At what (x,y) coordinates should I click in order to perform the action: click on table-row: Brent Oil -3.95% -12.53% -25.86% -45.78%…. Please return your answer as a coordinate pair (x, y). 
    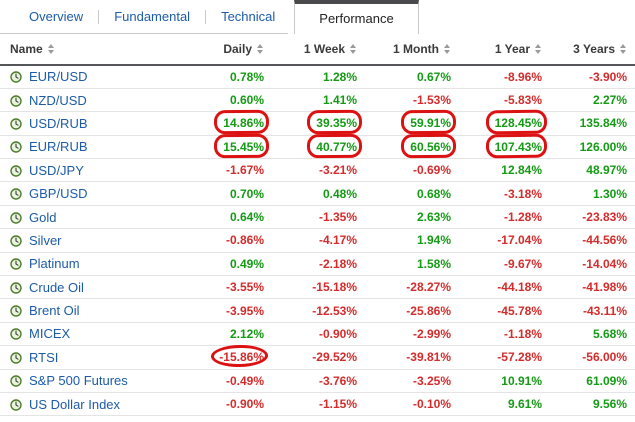
    Looking at the image, I should click on (317, 310).